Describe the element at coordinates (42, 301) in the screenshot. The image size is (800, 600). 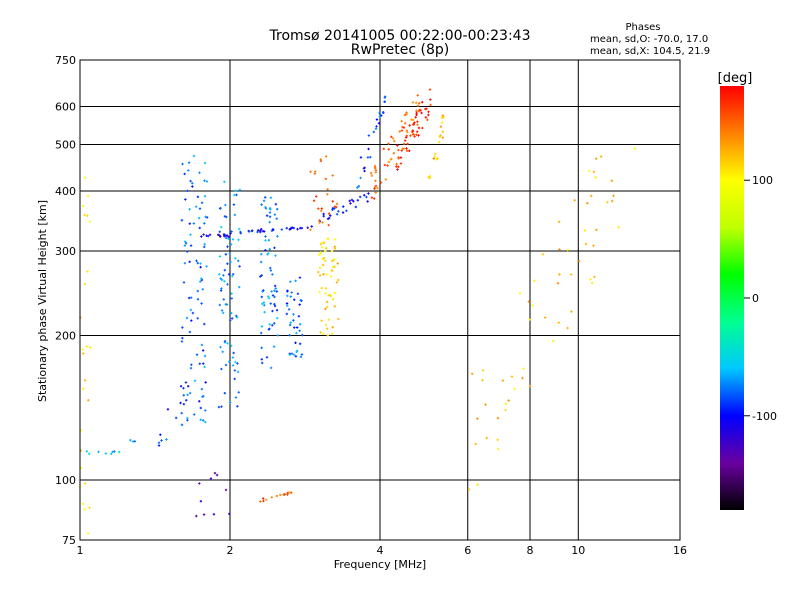
I see `y-axis-label: Stationary phase Virtual Height [km]` at that location.